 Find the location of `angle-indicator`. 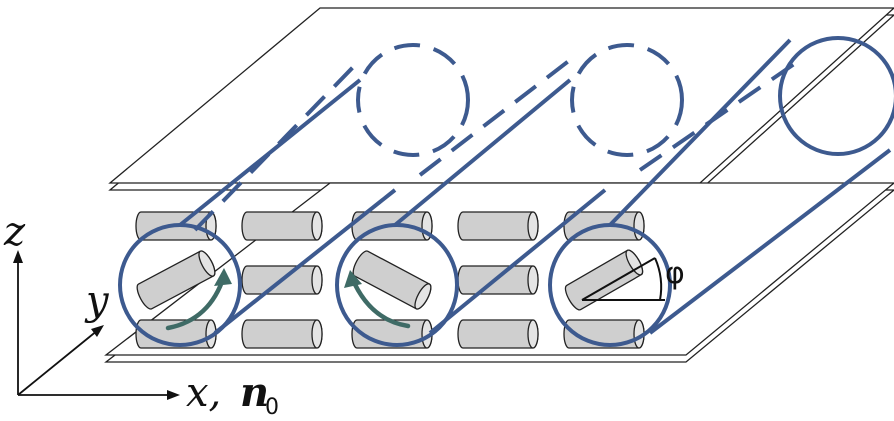

angle-indicator is located at coordinates (623, 279).